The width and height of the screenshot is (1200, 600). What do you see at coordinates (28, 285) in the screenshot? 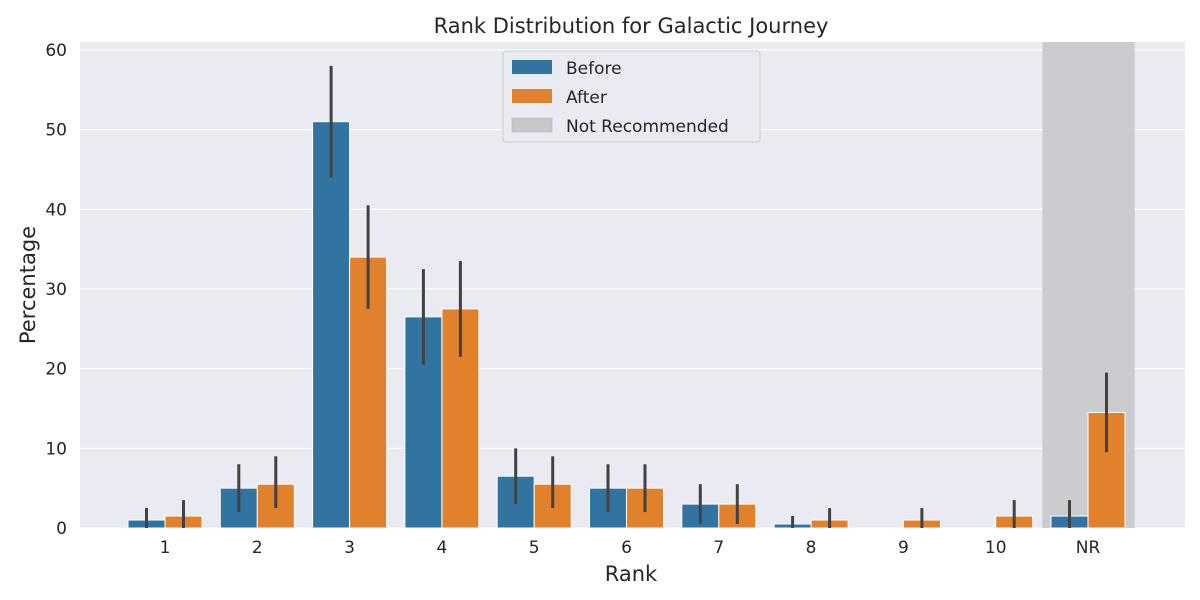
I see `y-axis-label: Percentage` at bounding box center [28, 285].